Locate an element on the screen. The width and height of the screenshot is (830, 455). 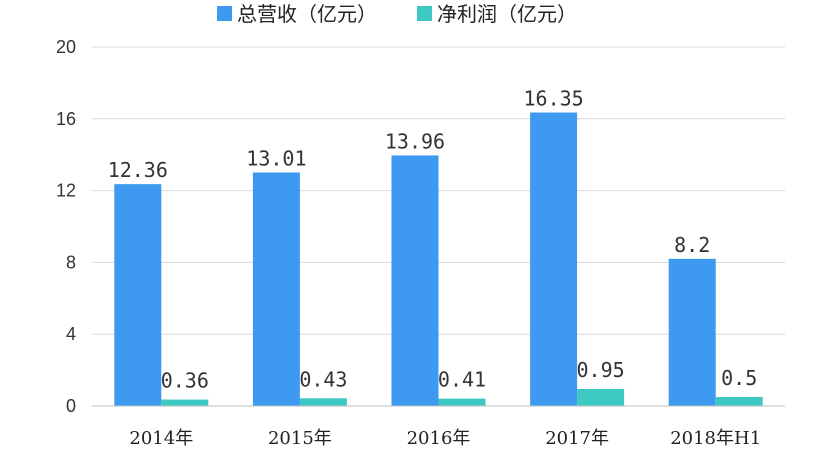
profit-data-label: 0.95 is located at coordinates (601, 370).